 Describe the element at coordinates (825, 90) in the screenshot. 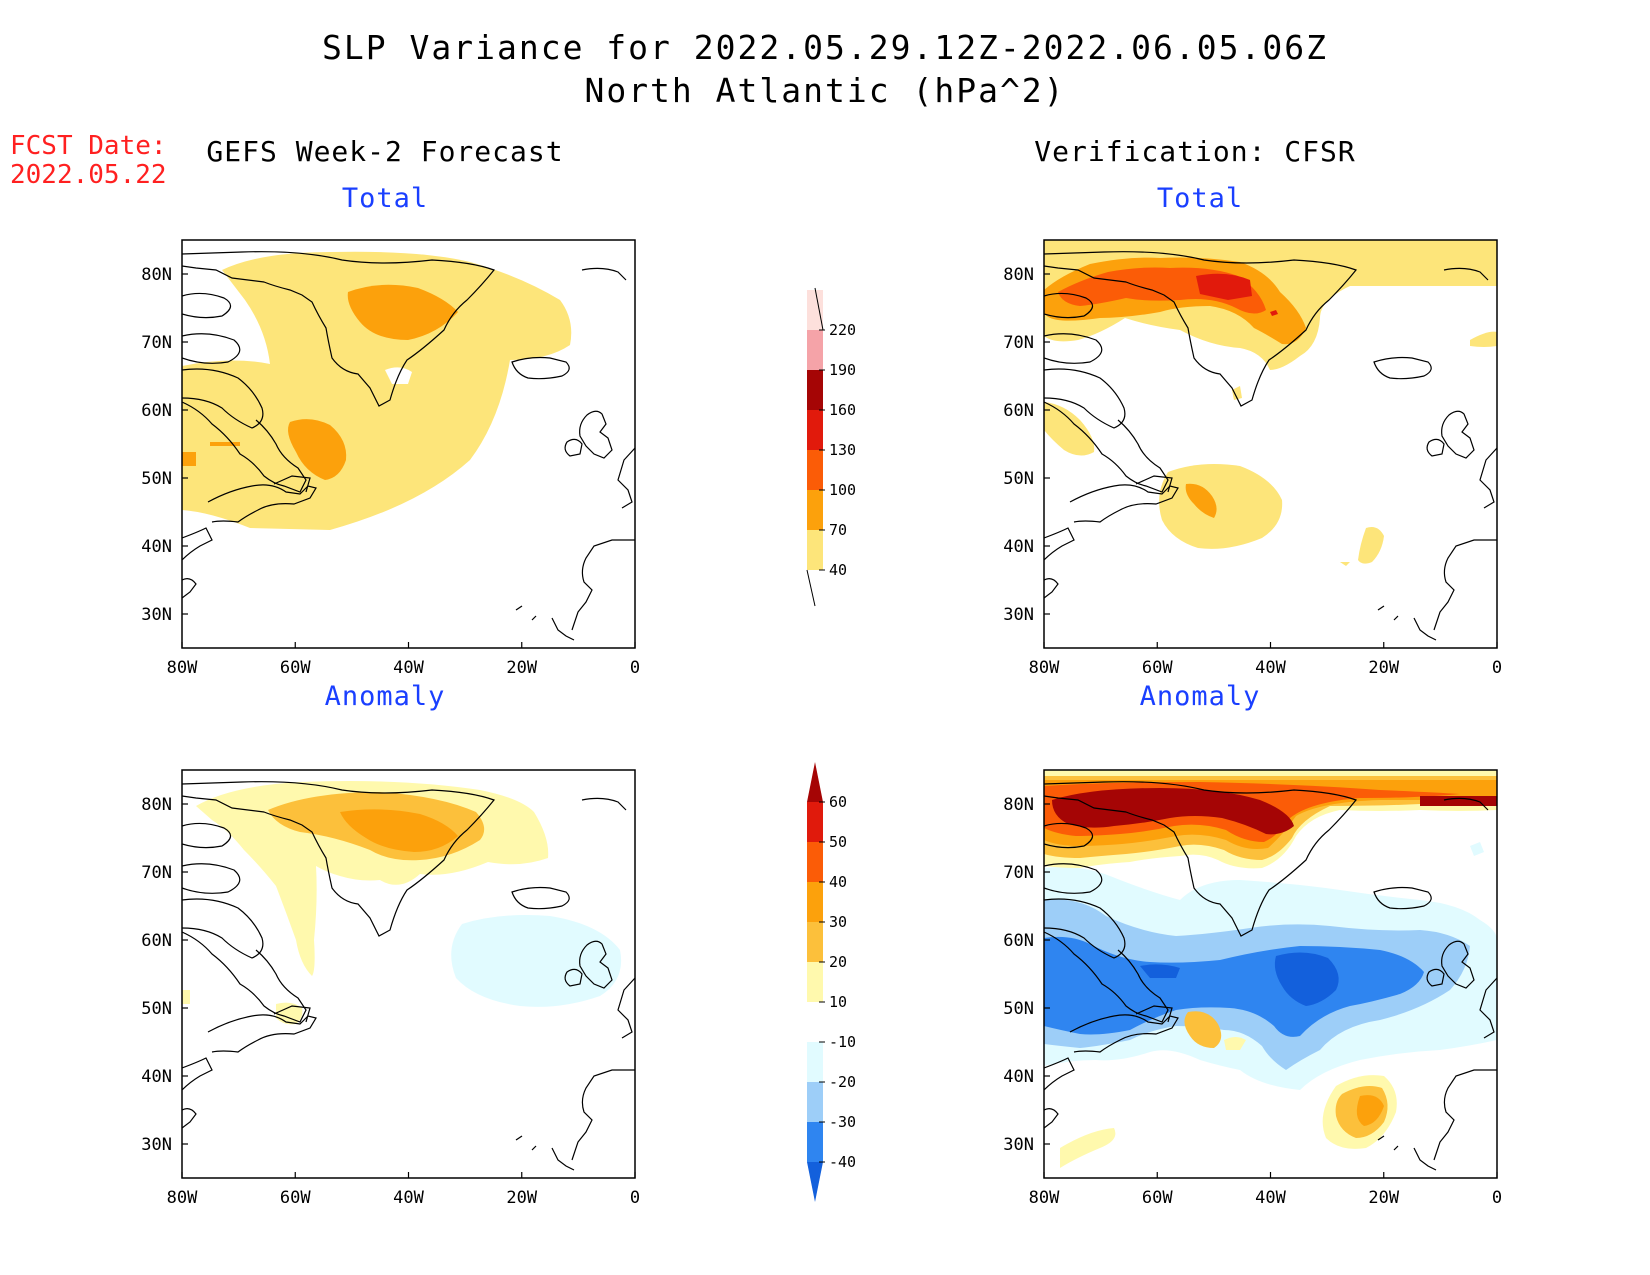

I see `page-title-line2: North Atlantic (hPa^2)` at that location.